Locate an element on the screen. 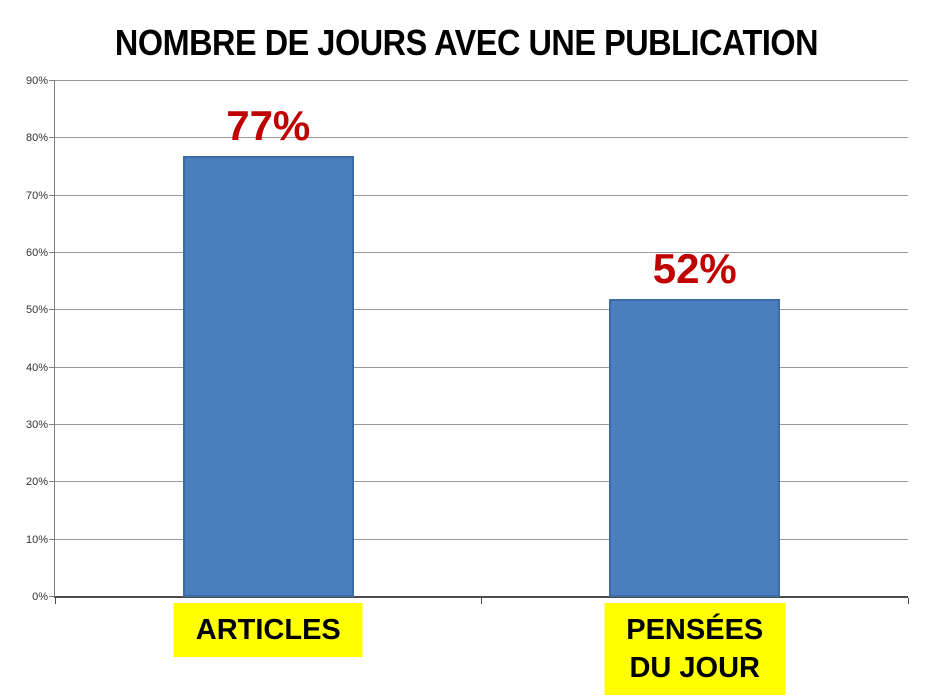 The height and width of the screenshot is (700, 933). y-axis-tick-label: 60% is located at coordinates (36, 253).